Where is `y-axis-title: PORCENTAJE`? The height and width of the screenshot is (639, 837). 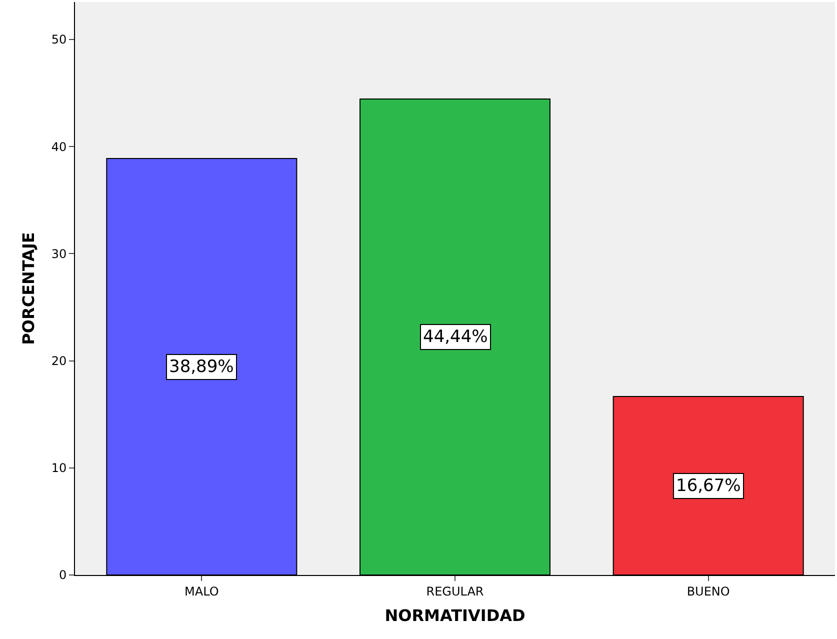
y-axis-title: PORCENTAJE is located at coordinates (28, 288).